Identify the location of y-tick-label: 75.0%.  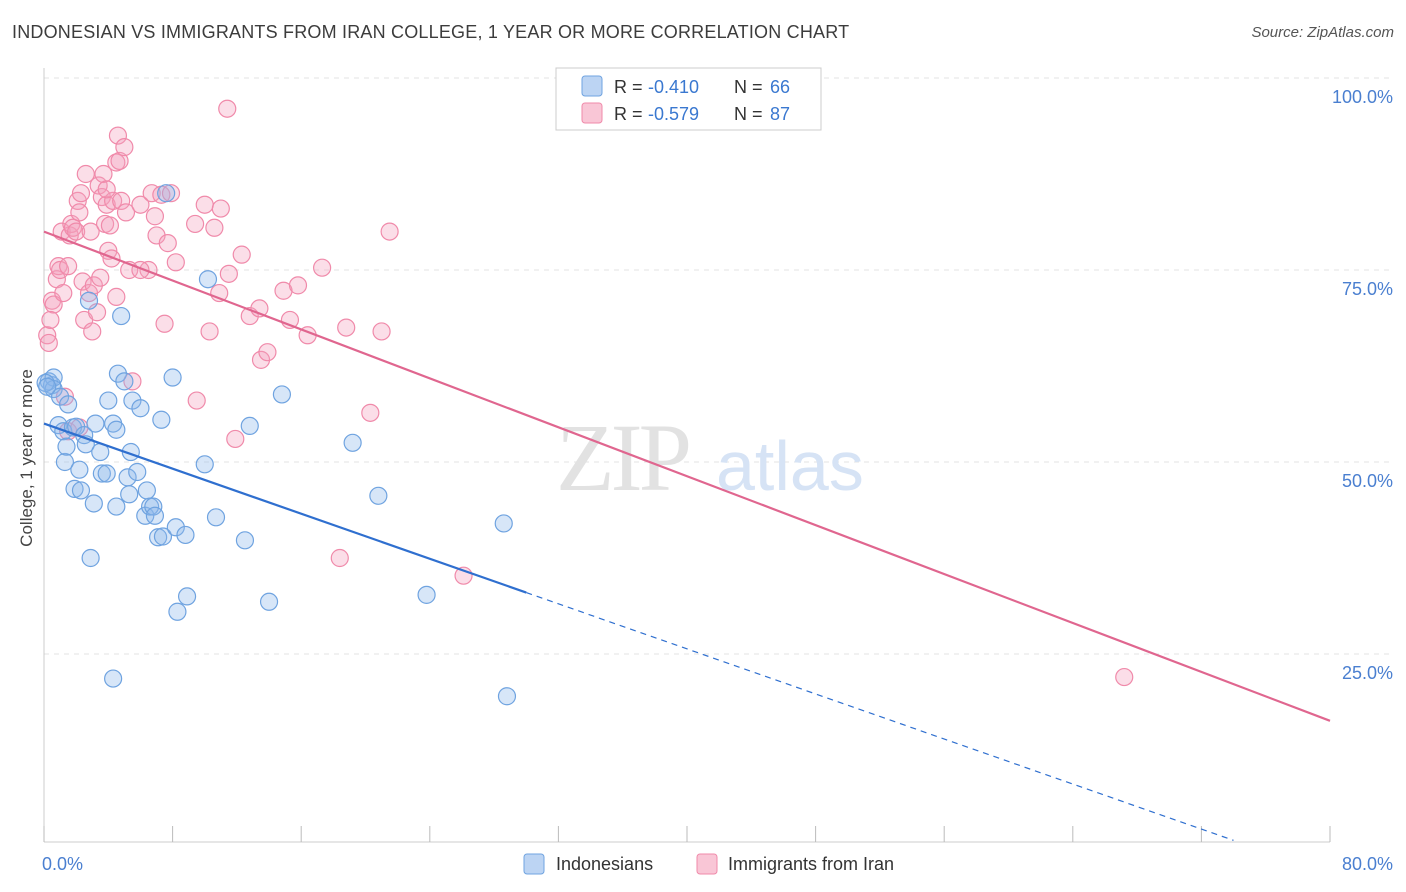
(1367, 289).